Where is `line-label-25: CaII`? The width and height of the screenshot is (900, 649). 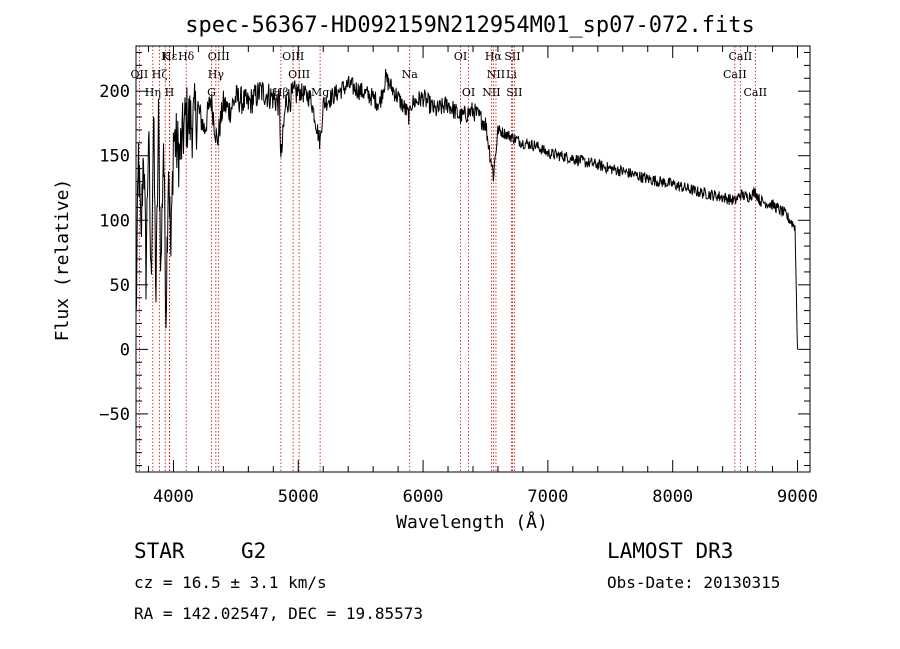 line-label-25: CaII is located at coordinates (755, 92).